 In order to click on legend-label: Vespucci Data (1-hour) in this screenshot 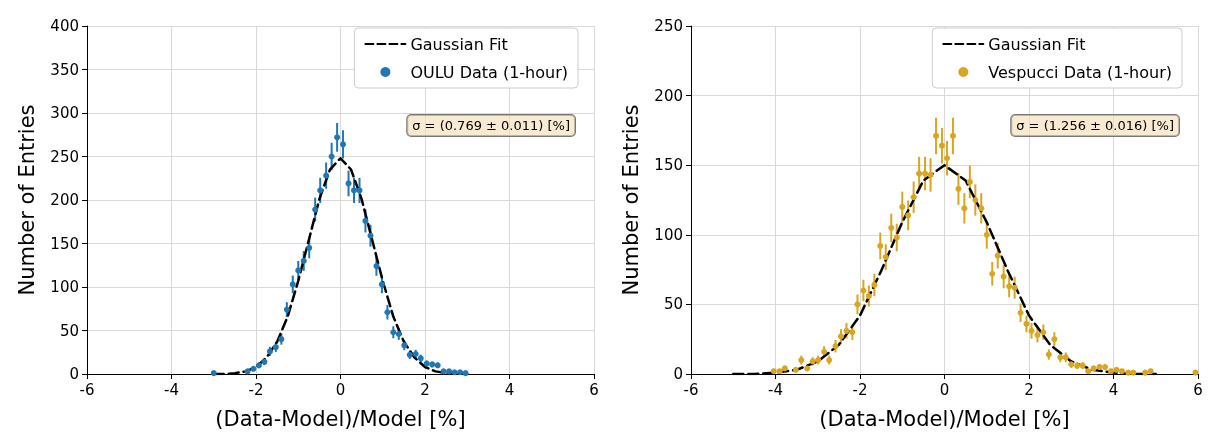, I will do `click(1080, 72)`.